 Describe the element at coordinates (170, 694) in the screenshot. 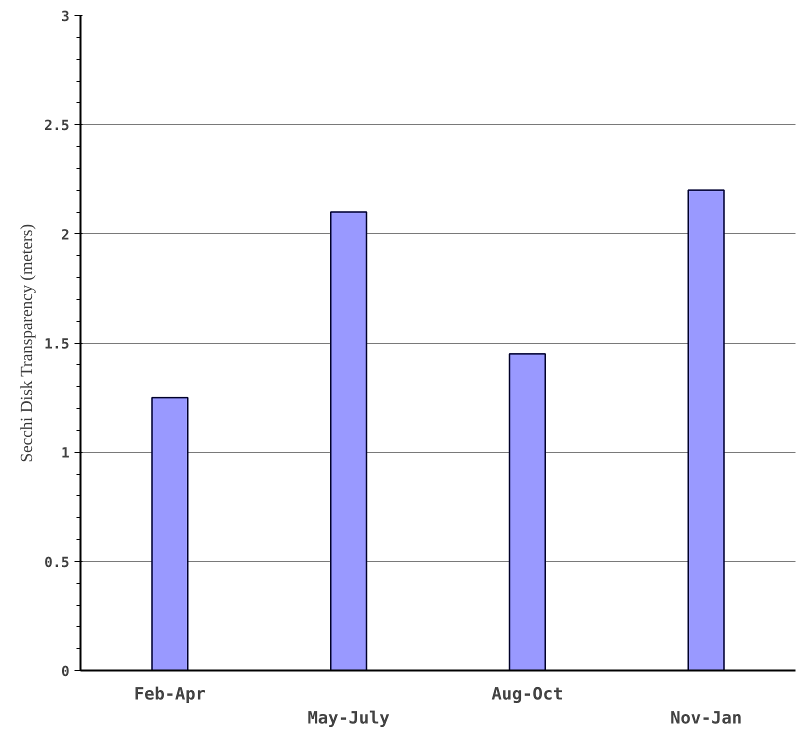

I see `x-tick-label: Feb-Apr` at that location.